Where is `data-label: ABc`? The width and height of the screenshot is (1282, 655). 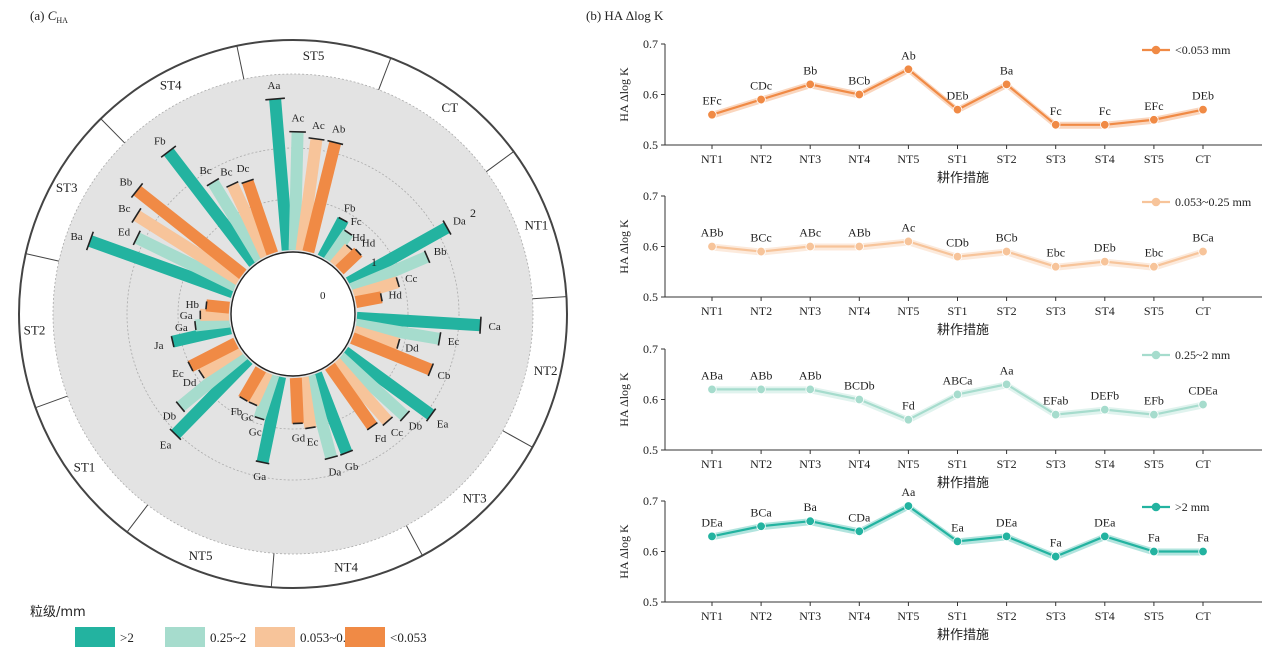 data-label: ABc is located at coordinates (810, 233).